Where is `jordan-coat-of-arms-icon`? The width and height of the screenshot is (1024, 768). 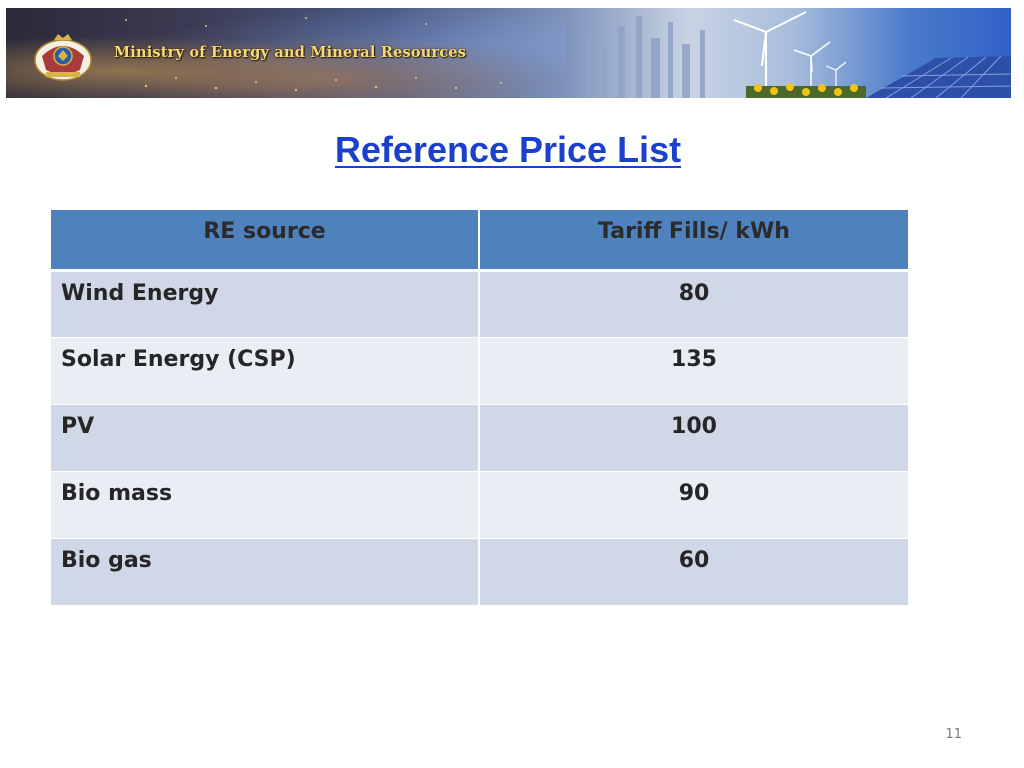
jordan-coat-of-arms-icon is located at coordinates (63, 57).